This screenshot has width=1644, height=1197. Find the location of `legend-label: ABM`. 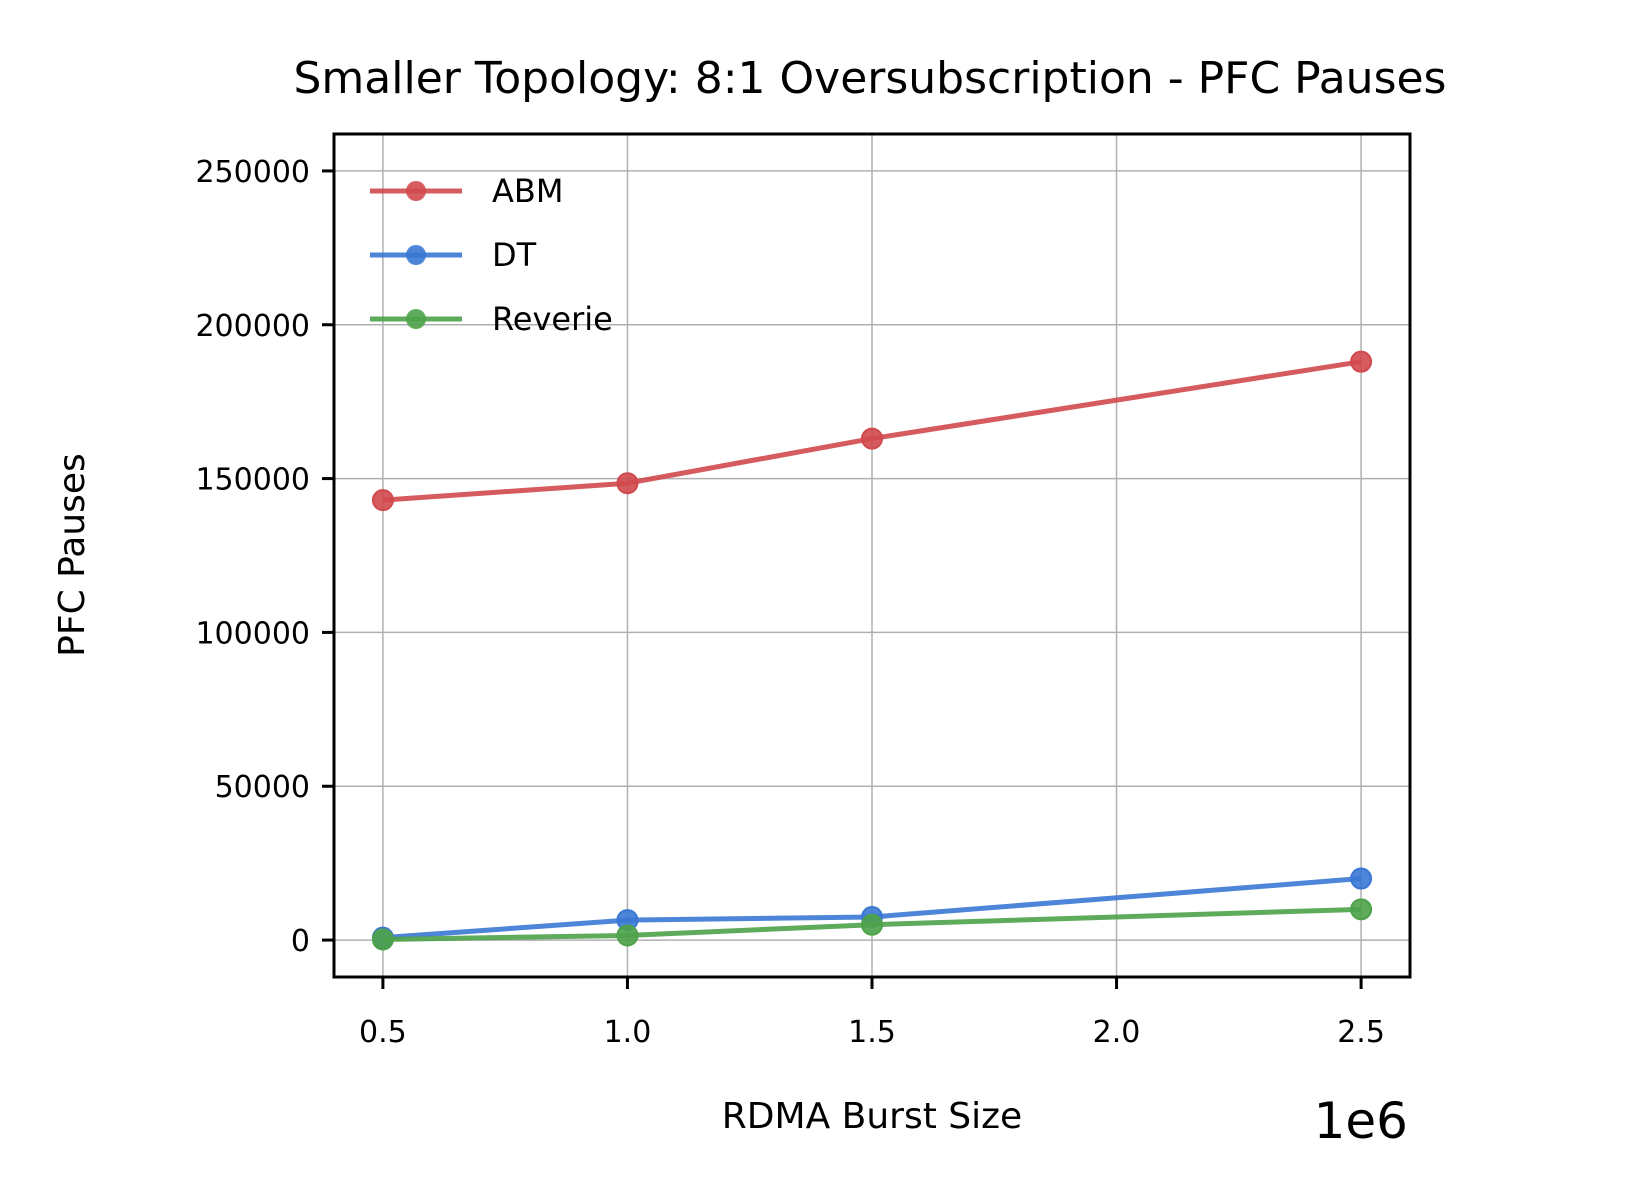

legend-label: ABM is located at coordinates (527, 191).